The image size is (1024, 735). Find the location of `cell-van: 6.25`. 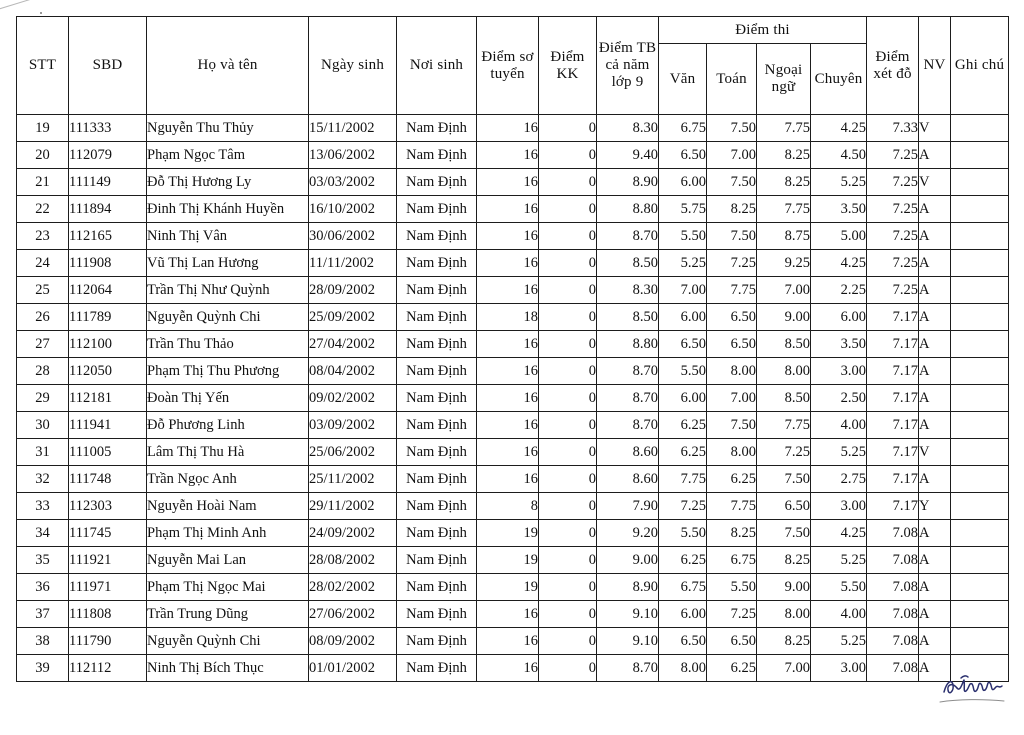

cell-van: 6.25 is located at coordinates (682, 560).